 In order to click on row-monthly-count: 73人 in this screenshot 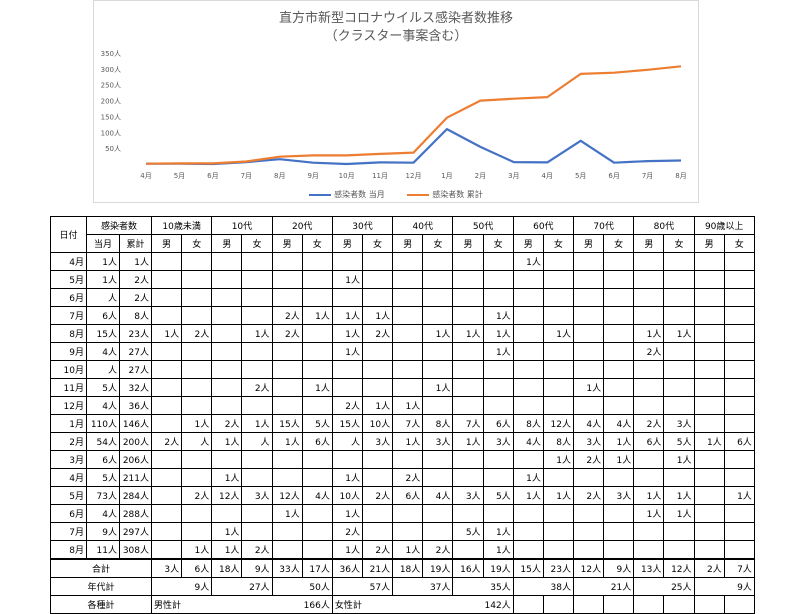, I will do `click(103, 495)`.